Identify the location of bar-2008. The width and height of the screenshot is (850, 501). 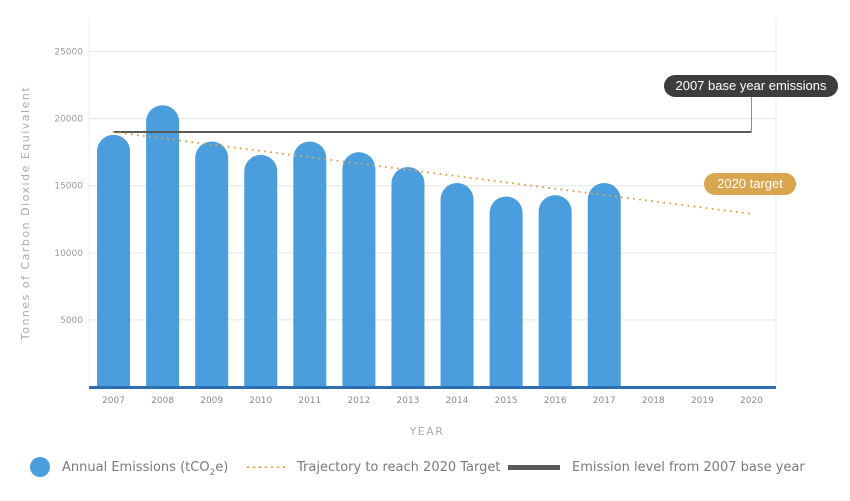
(163, 246).